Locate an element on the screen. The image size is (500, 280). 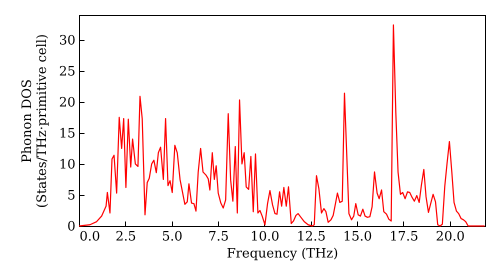
x-axis-title: Frequency (THz) is located at coordinates (282, 254).